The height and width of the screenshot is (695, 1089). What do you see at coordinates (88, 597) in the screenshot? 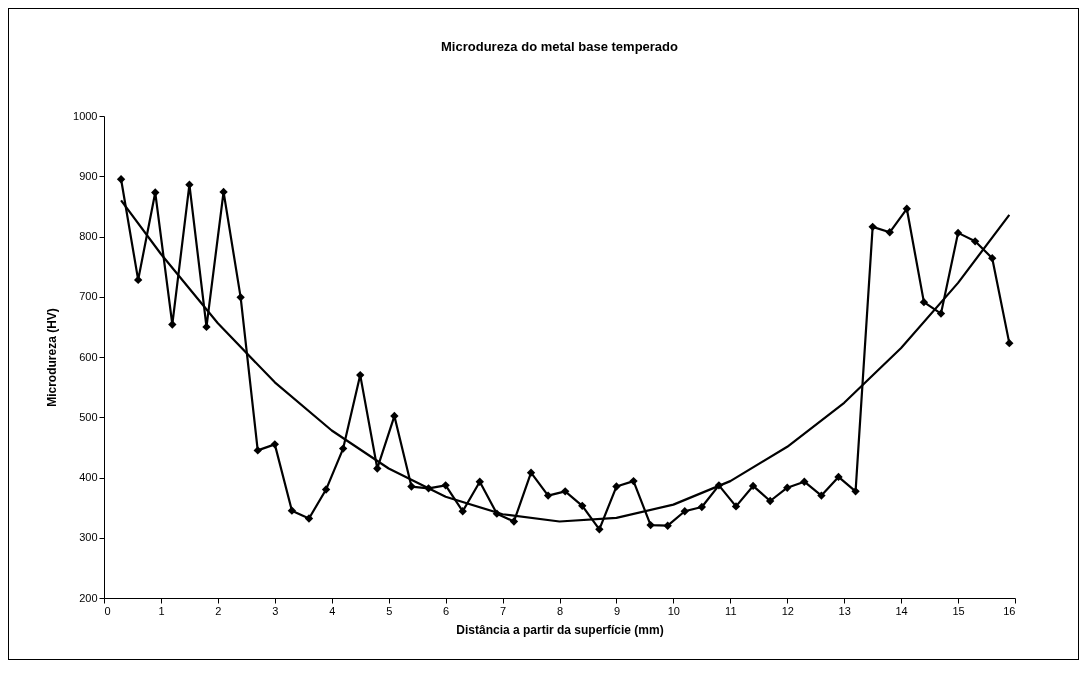
I see `y-tick-label: 200` at bounding box center [88, 597].